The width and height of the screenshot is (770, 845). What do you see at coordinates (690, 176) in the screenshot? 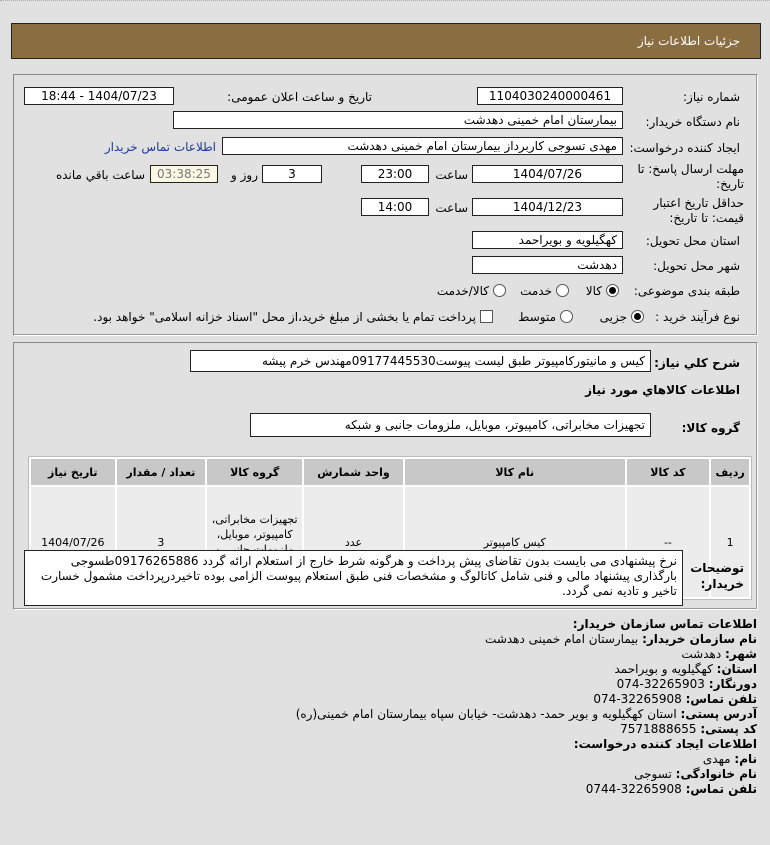
I see `deadline-label: مهلت ارسال پاسخ: تا تاریخ:` at bounding box center [690, 176].